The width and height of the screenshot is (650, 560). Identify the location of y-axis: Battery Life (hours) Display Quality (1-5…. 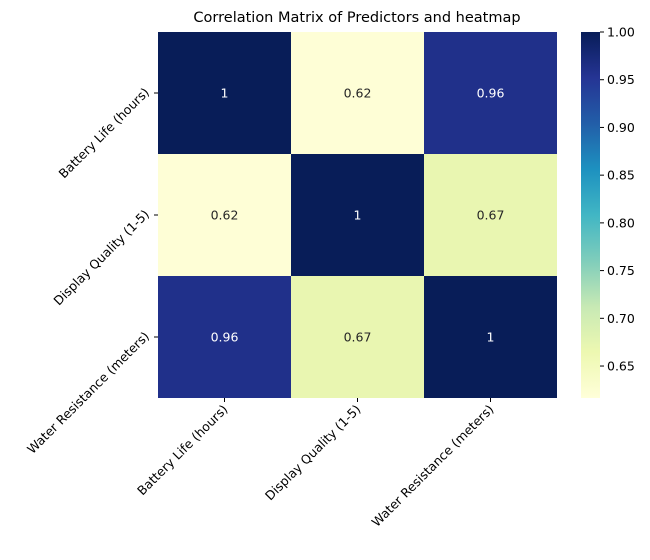
(91, 271).